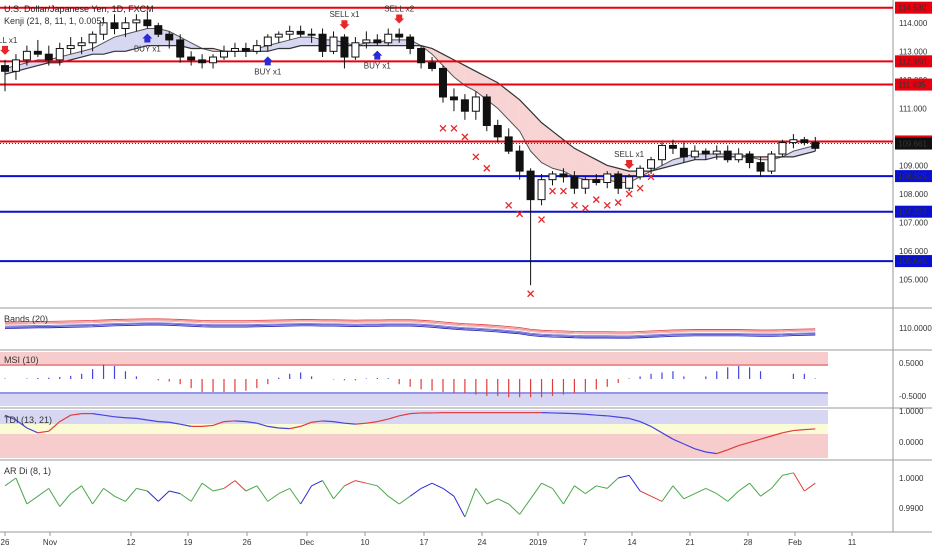  What do you see at coordinates (748, 542) in the screenshot?
I see `x-tick-label: 28` at bounding box center [748, 542].